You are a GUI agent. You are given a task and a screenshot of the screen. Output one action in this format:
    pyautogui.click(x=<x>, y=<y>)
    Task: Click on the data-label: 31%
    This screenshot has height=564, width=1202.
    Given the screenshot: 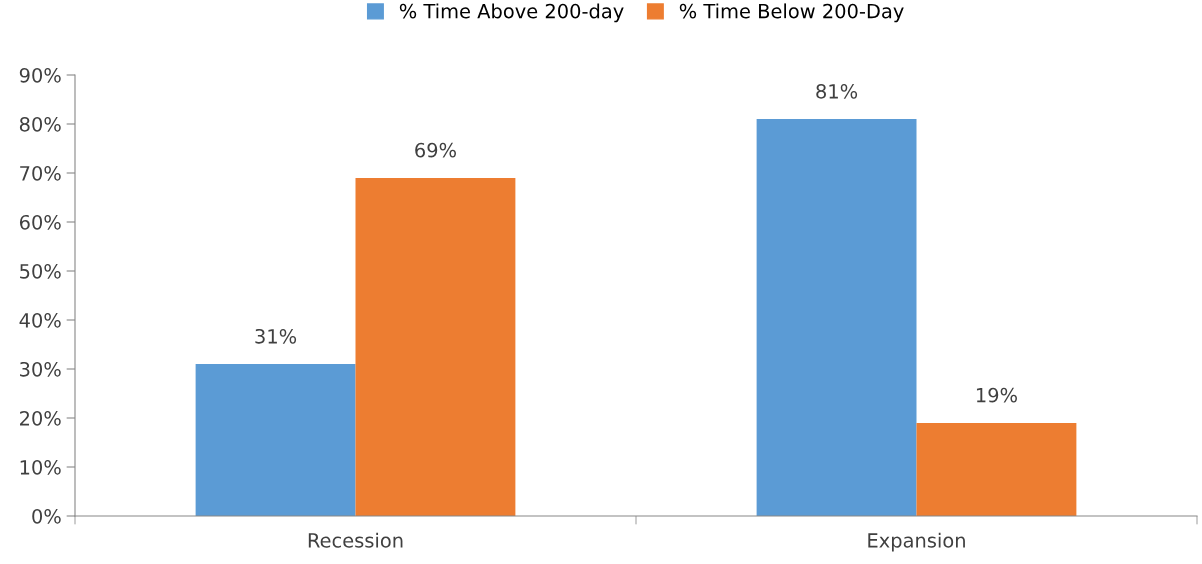 What is the action you would take?
    pyautogui.click(x=276, y=336)
    